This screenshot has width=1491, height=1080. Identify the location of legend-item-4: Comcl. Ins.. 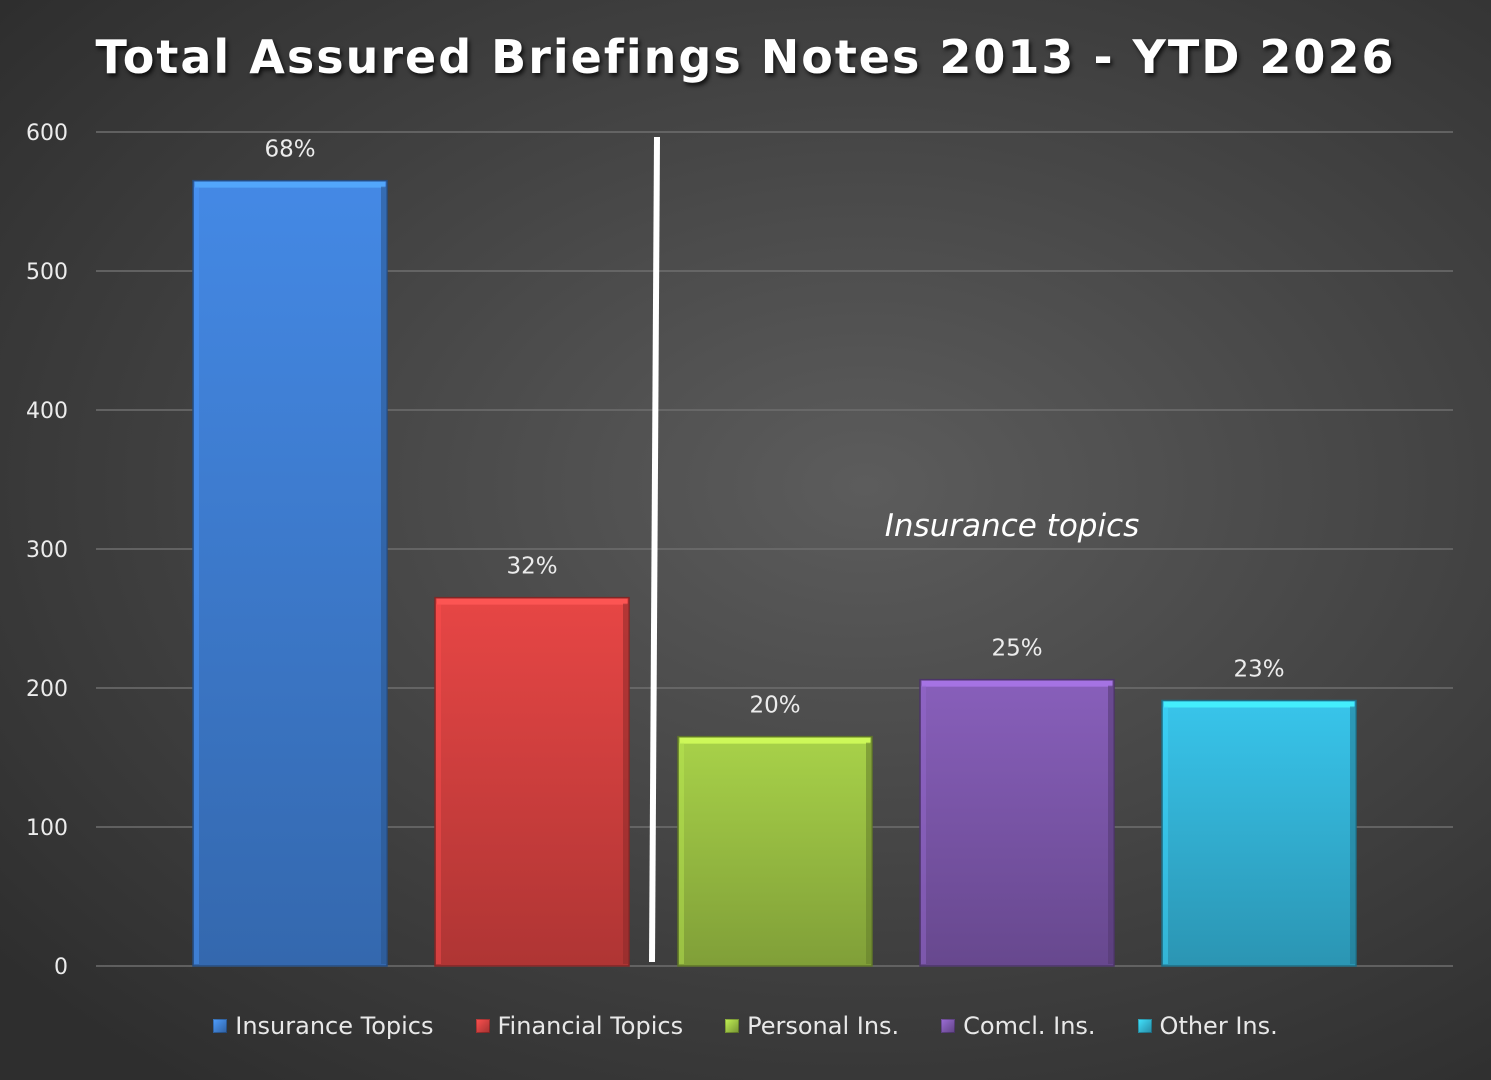
(1018, 1026).